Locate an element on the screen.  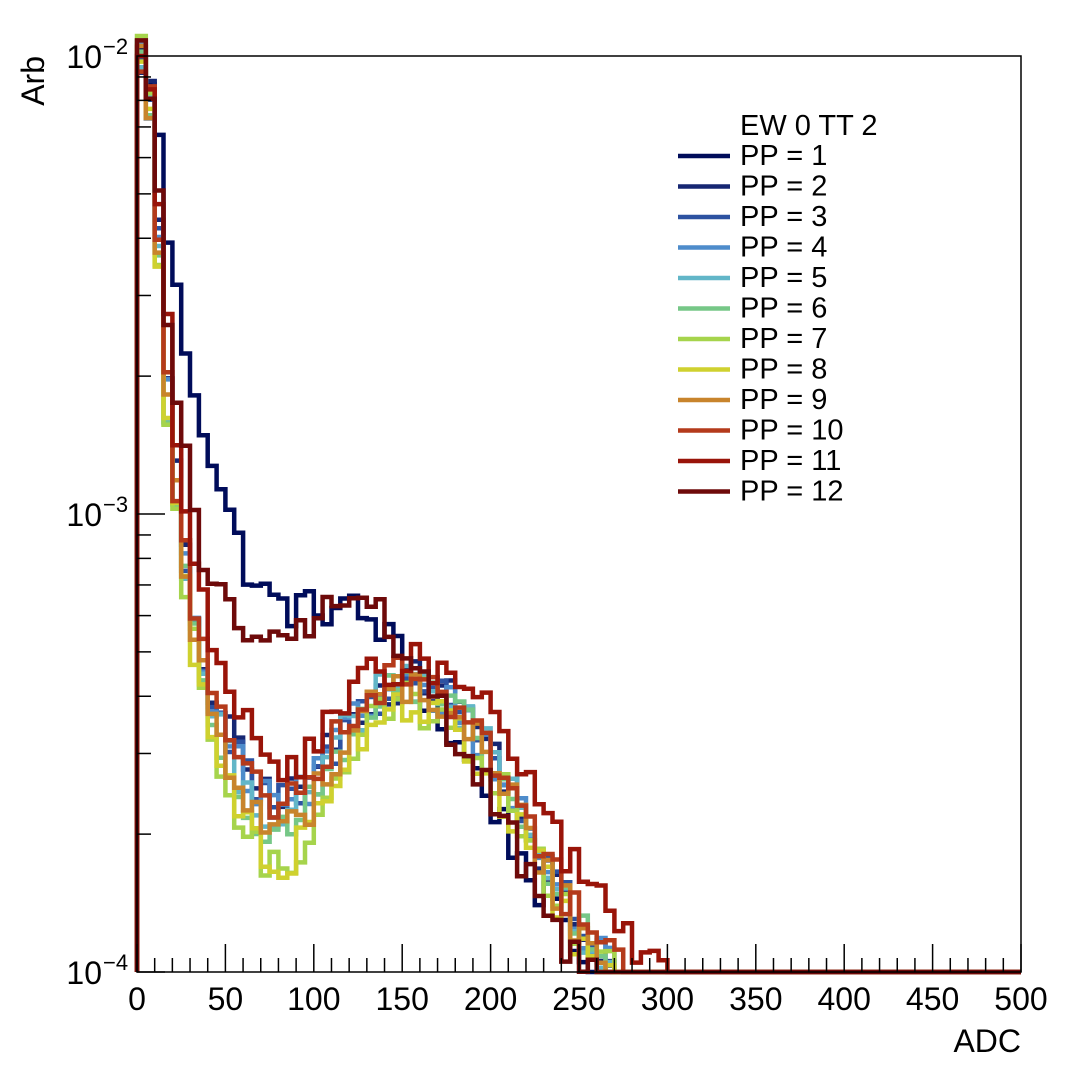
x-tick-label: 450 is located at coordinates (932, 999).